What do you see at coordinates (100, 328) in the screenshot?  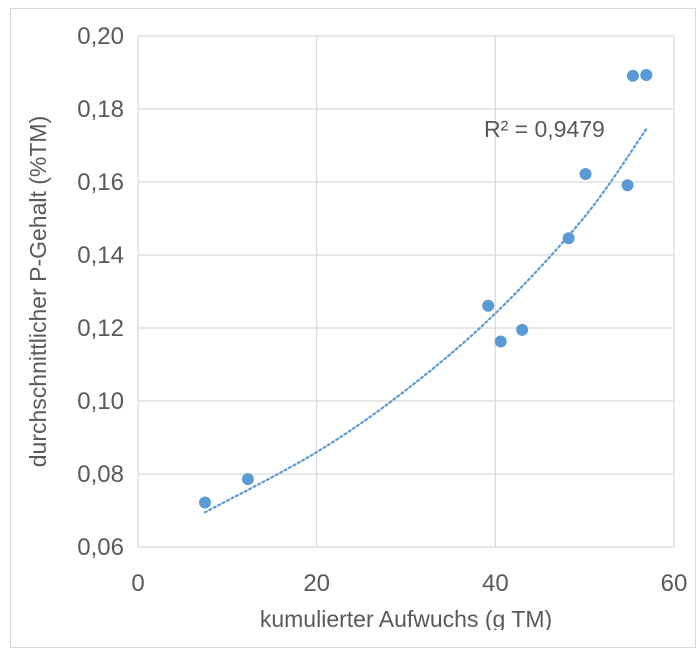 I see `y-tick-label: 0,12` at bounding box center [100, 328].